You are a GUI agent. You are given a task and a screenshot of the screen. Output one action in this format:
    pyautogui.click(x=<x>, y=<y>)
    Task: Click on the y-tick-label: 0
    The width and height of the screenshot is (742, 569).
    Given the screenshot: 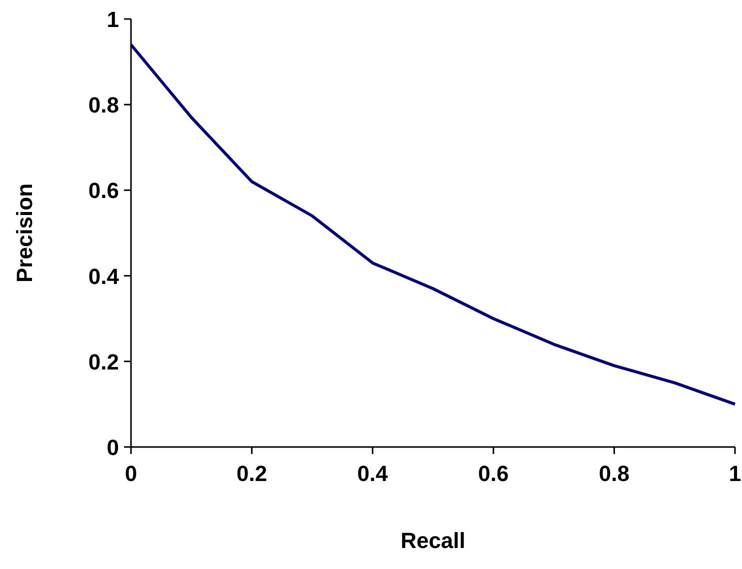 What is the action you would take?
    pyautogui.click(x=112, y=447)
    